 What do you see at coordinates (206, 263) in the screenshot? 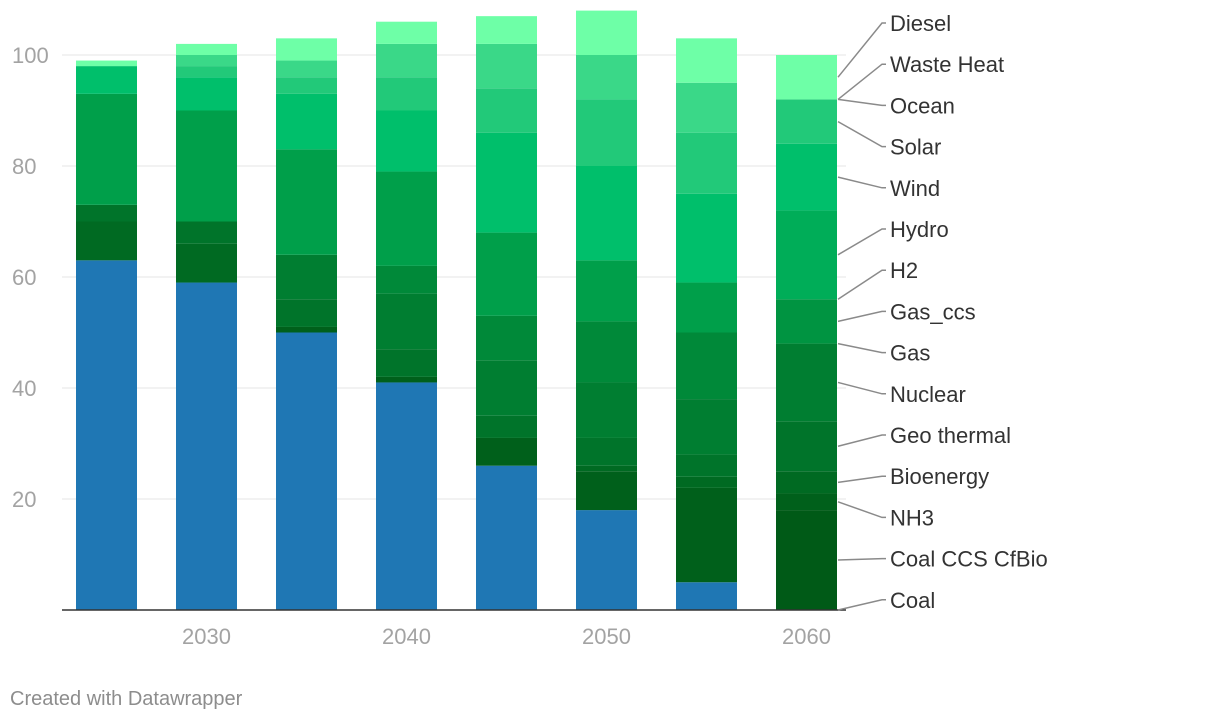
I see `bar-segment-bioenergy-2030: Bioenergy 2030: 7` at bounding box center [206, 263].